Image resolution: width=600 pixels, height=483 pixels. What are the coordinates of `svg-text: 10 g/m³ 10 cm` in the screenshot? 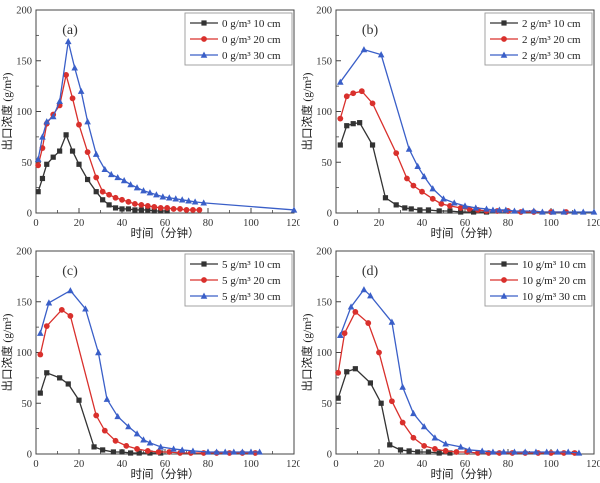 It's located at (554, 265).